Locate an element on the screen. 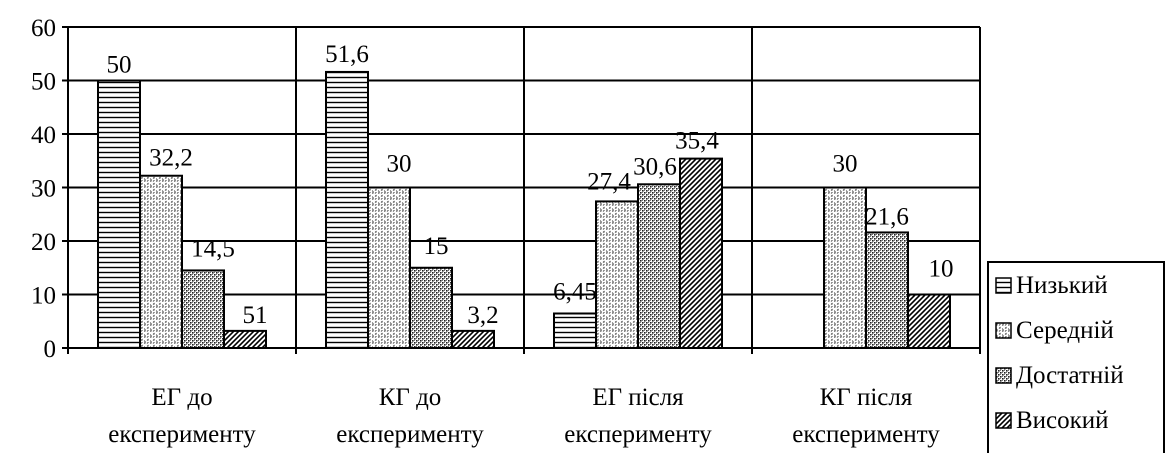  legend-label: Середній is located at coordinates (1065, 330).